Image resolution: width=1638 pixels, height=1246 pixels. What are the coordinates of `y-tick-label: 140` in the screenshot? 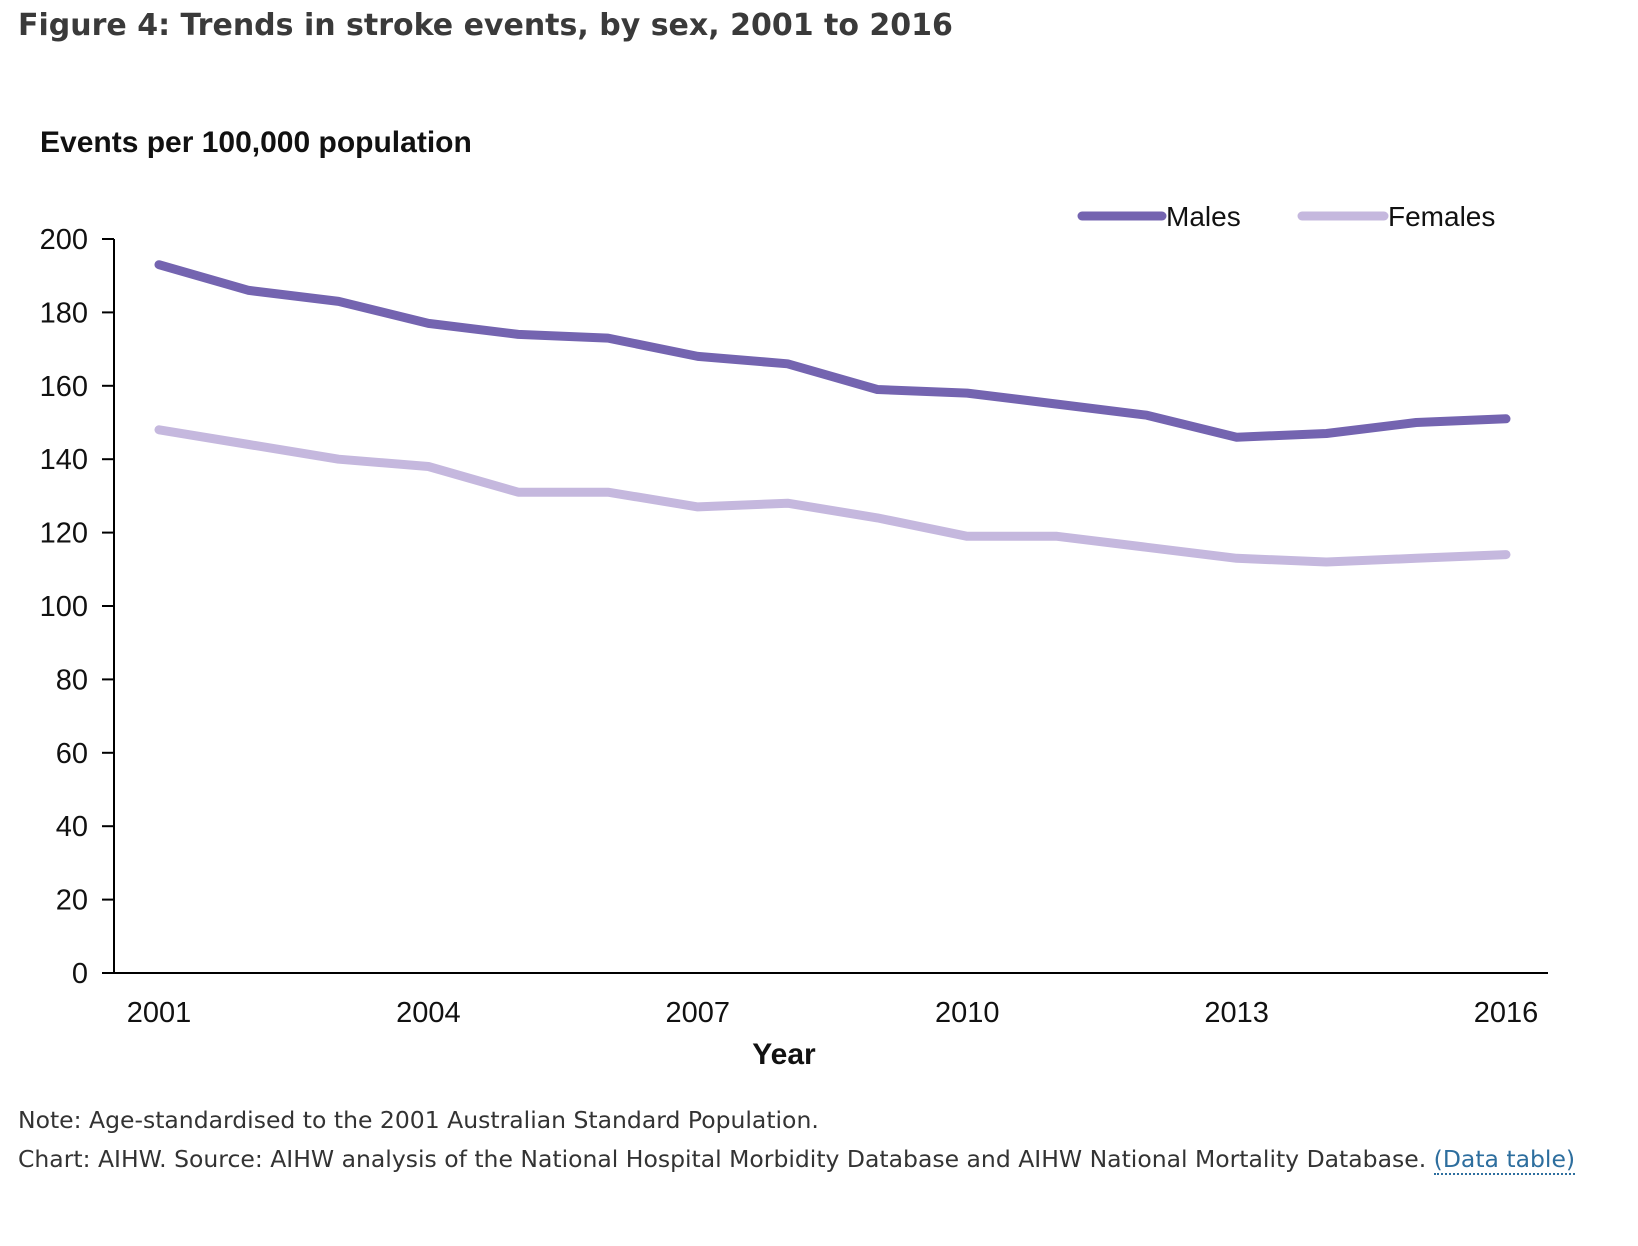 It's located at (64, 460).